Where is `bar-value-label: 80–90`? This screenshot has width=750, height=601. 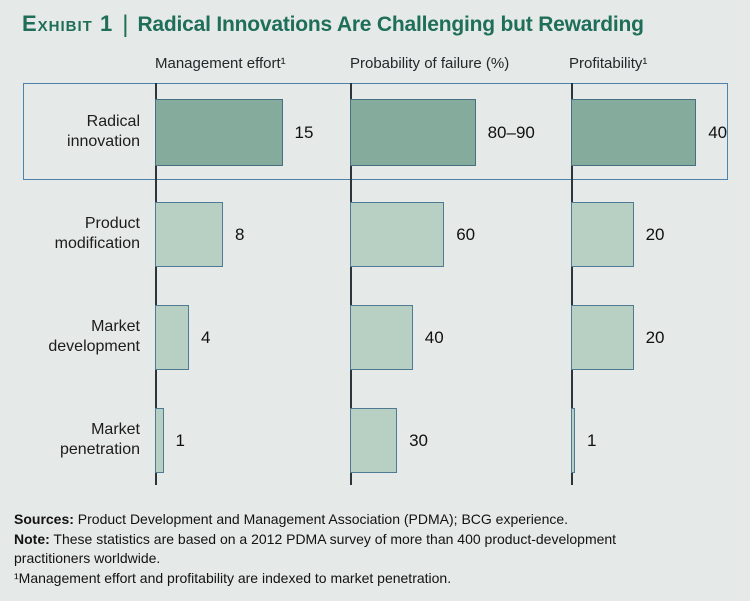
bar-value-label: 80–90 is located at coordinates (511, 132).